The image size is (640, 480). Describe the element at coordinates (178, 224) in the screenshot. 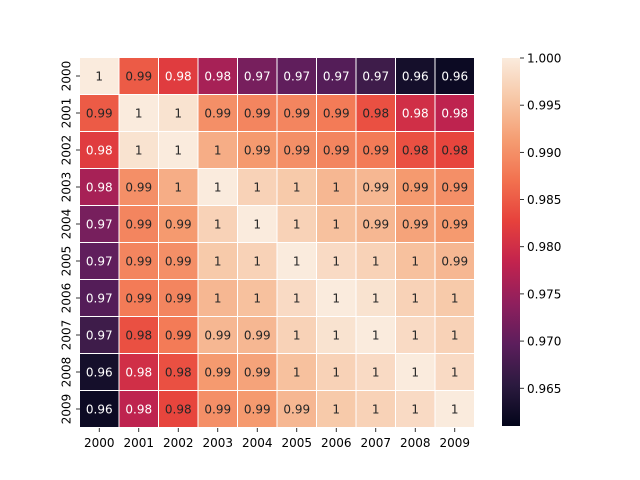

I see `heatmap-cell-2004-2002` at that location.